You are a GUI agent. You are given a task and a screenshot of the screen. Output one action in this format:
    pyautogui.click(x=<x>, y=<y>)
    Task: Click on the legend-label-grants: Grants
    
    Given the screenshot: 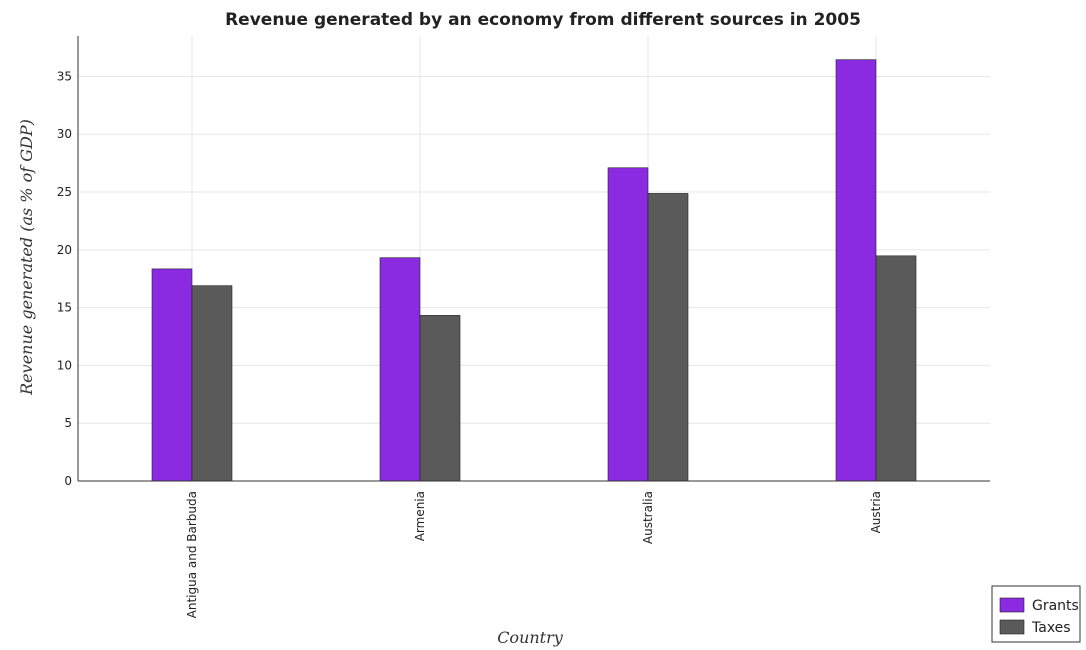 What is the action you would take?
    pyautogui.click(x=1055, y=606)
    